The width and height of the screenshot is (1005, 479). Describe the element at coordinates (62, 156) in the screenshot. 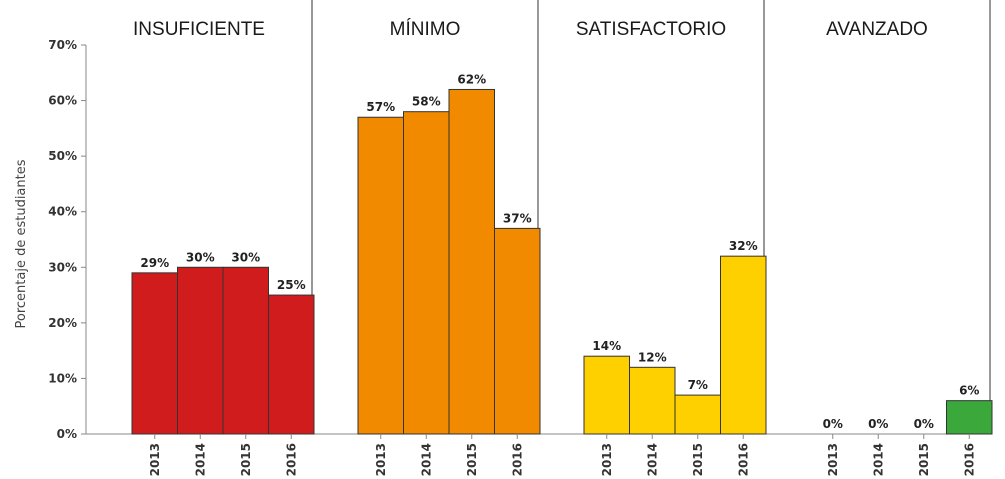

I see `y-tick-label: 50%` at that location.